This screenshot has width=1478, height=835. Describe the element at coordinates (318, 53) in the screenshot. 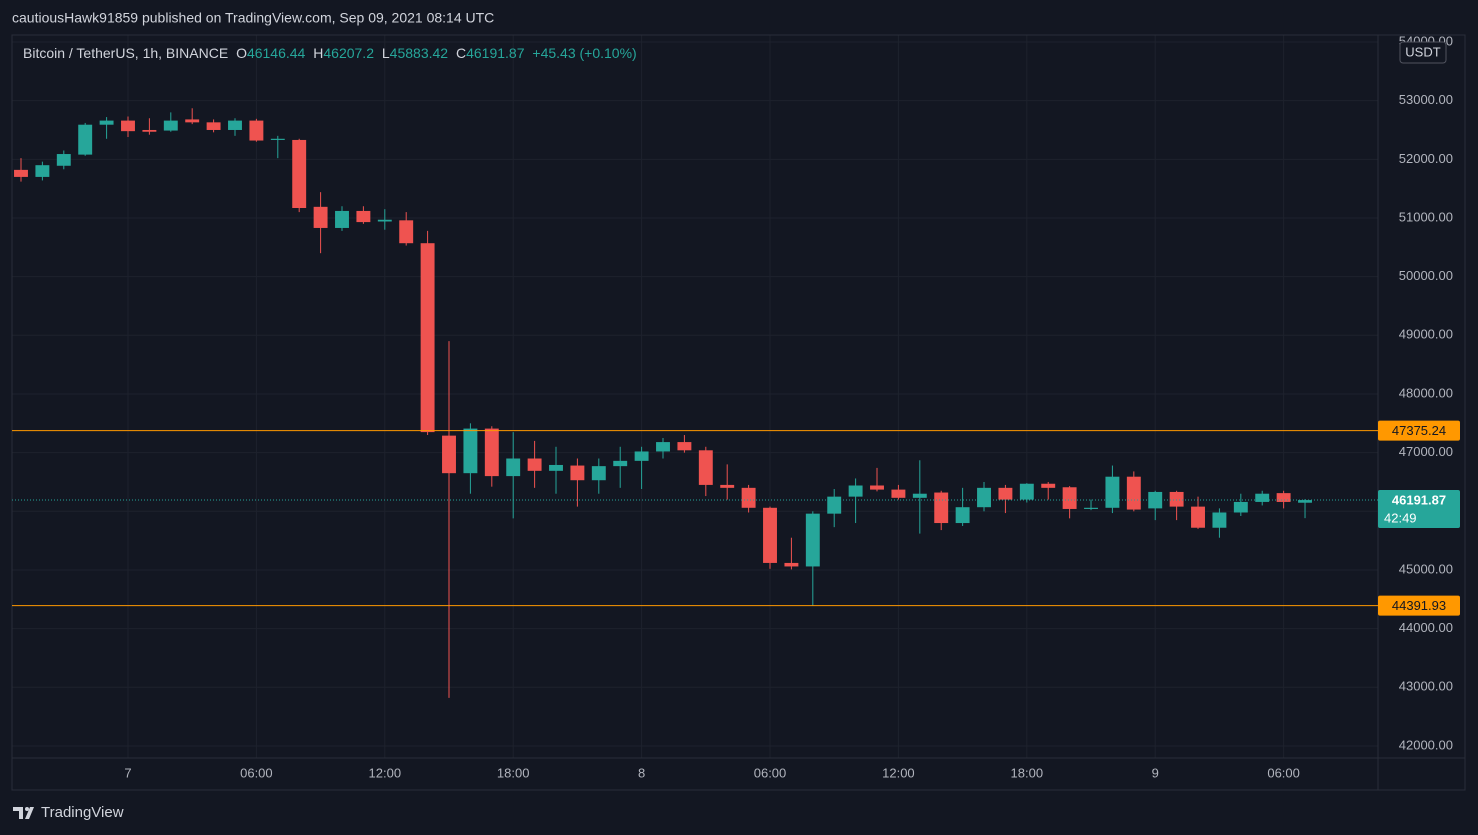

I see `h-label: H` at that location.